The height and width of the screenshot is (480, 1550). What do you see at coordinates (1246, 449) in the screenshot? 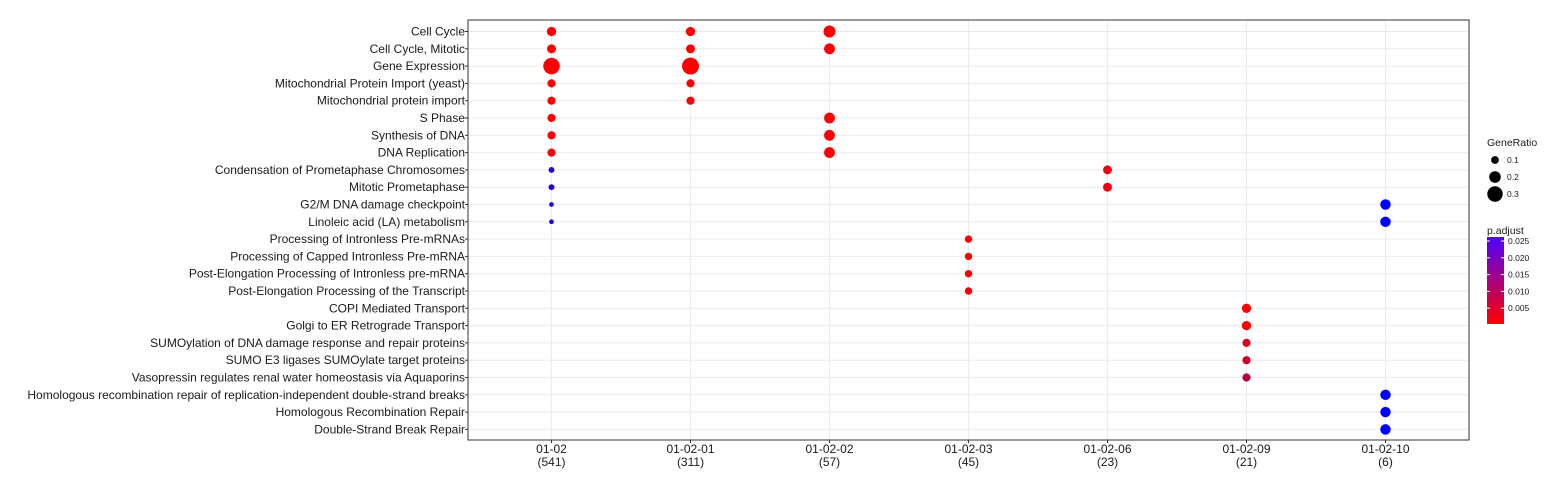
I see `x-tick-label: 01-02-09` at bounding box center [1246, 449].